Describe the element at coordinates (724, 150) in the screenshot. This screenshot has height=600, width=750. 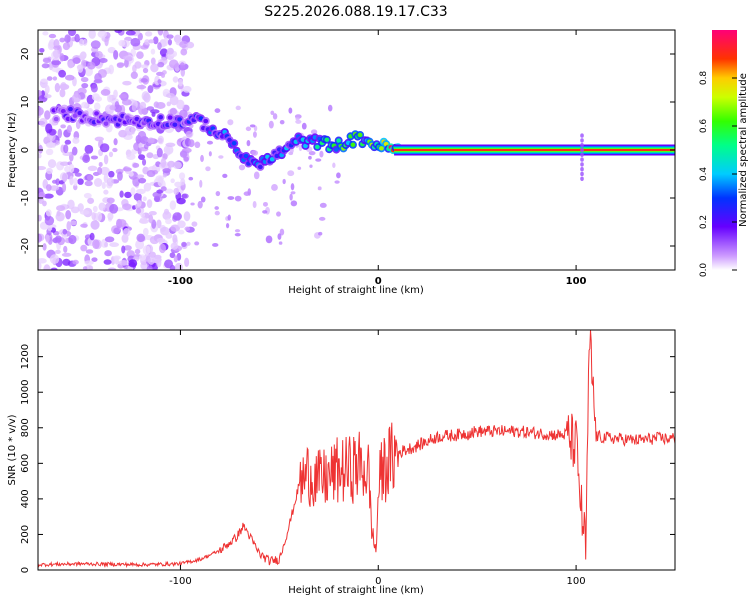
I see `colorbar-gradient` at that location.